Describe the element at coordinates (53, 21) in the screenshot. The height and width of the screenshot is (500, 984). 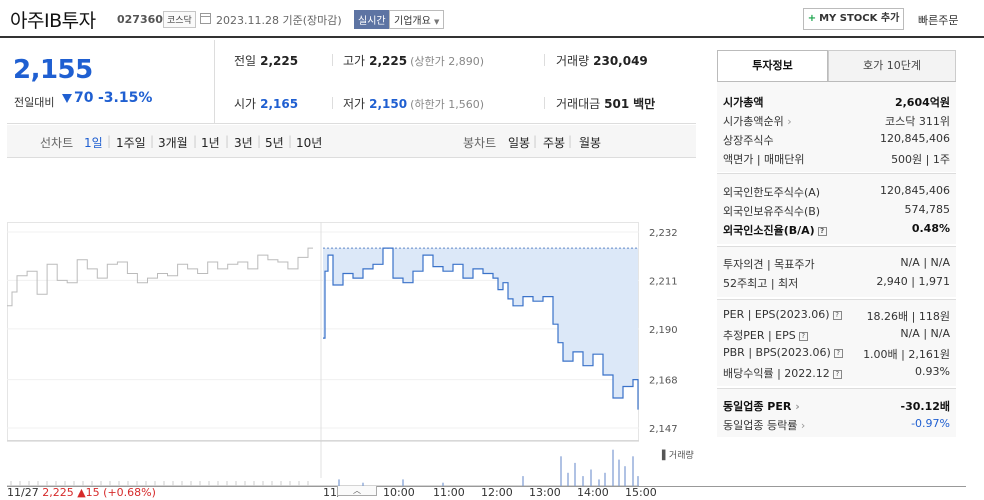
I see `company-name: 아주IB투자` at that location.